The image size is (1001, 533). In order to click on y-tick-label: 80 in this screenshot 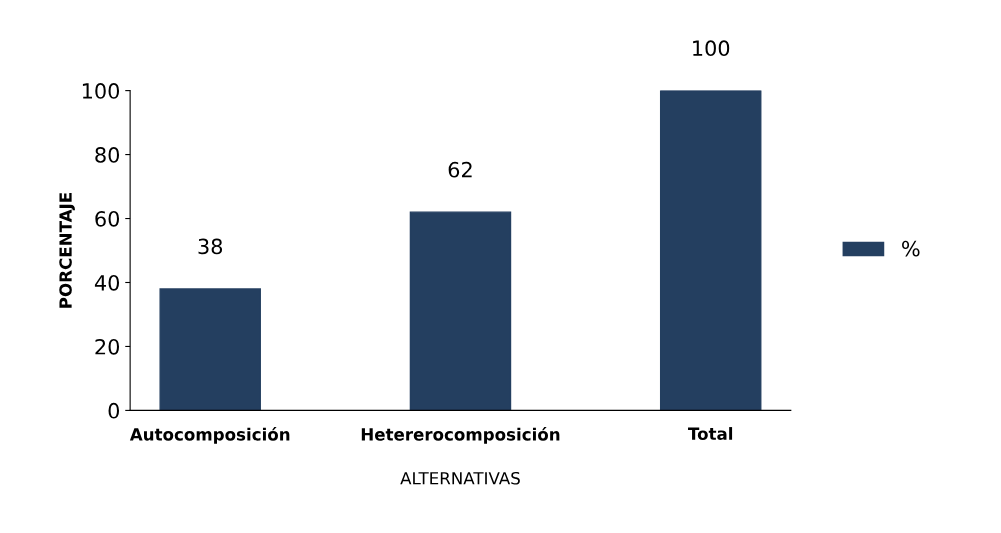, I will do `click(107, 155)`.